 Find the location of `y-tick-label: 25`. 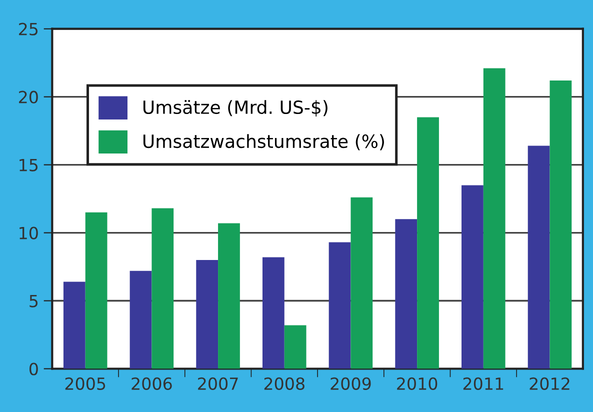

y-tick-label: 25 is located at coordinates (28, 29).